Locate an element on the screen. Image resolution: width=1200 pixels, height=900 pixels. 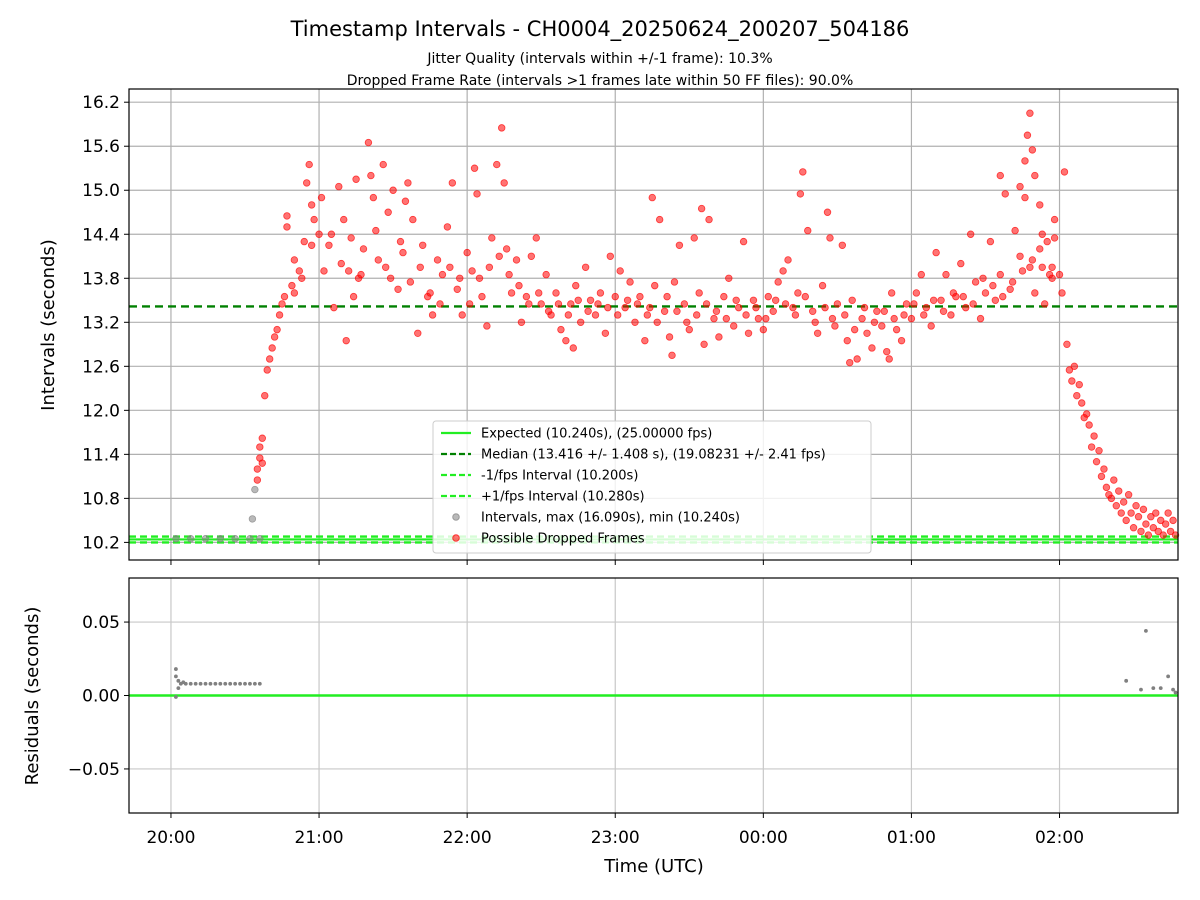
intervals-y-tick-label-4: 12.6 is located at coordinates (101, 367).